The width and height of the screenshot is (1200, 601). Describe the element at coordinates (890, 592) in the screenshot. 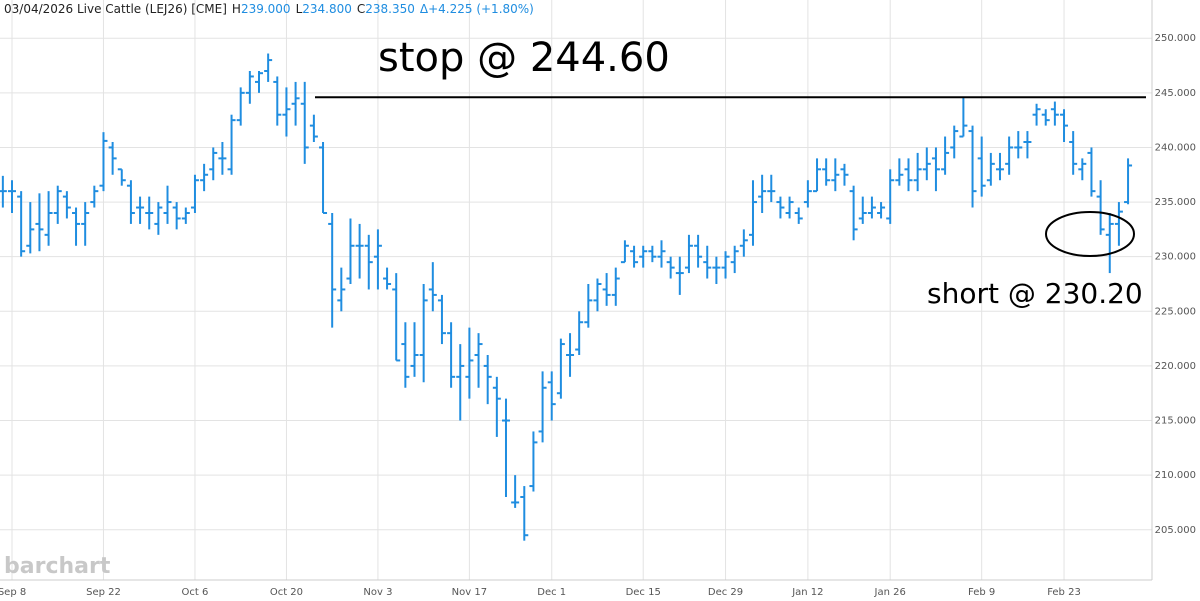

I see `x-tick-label: Jan 26` at that location.